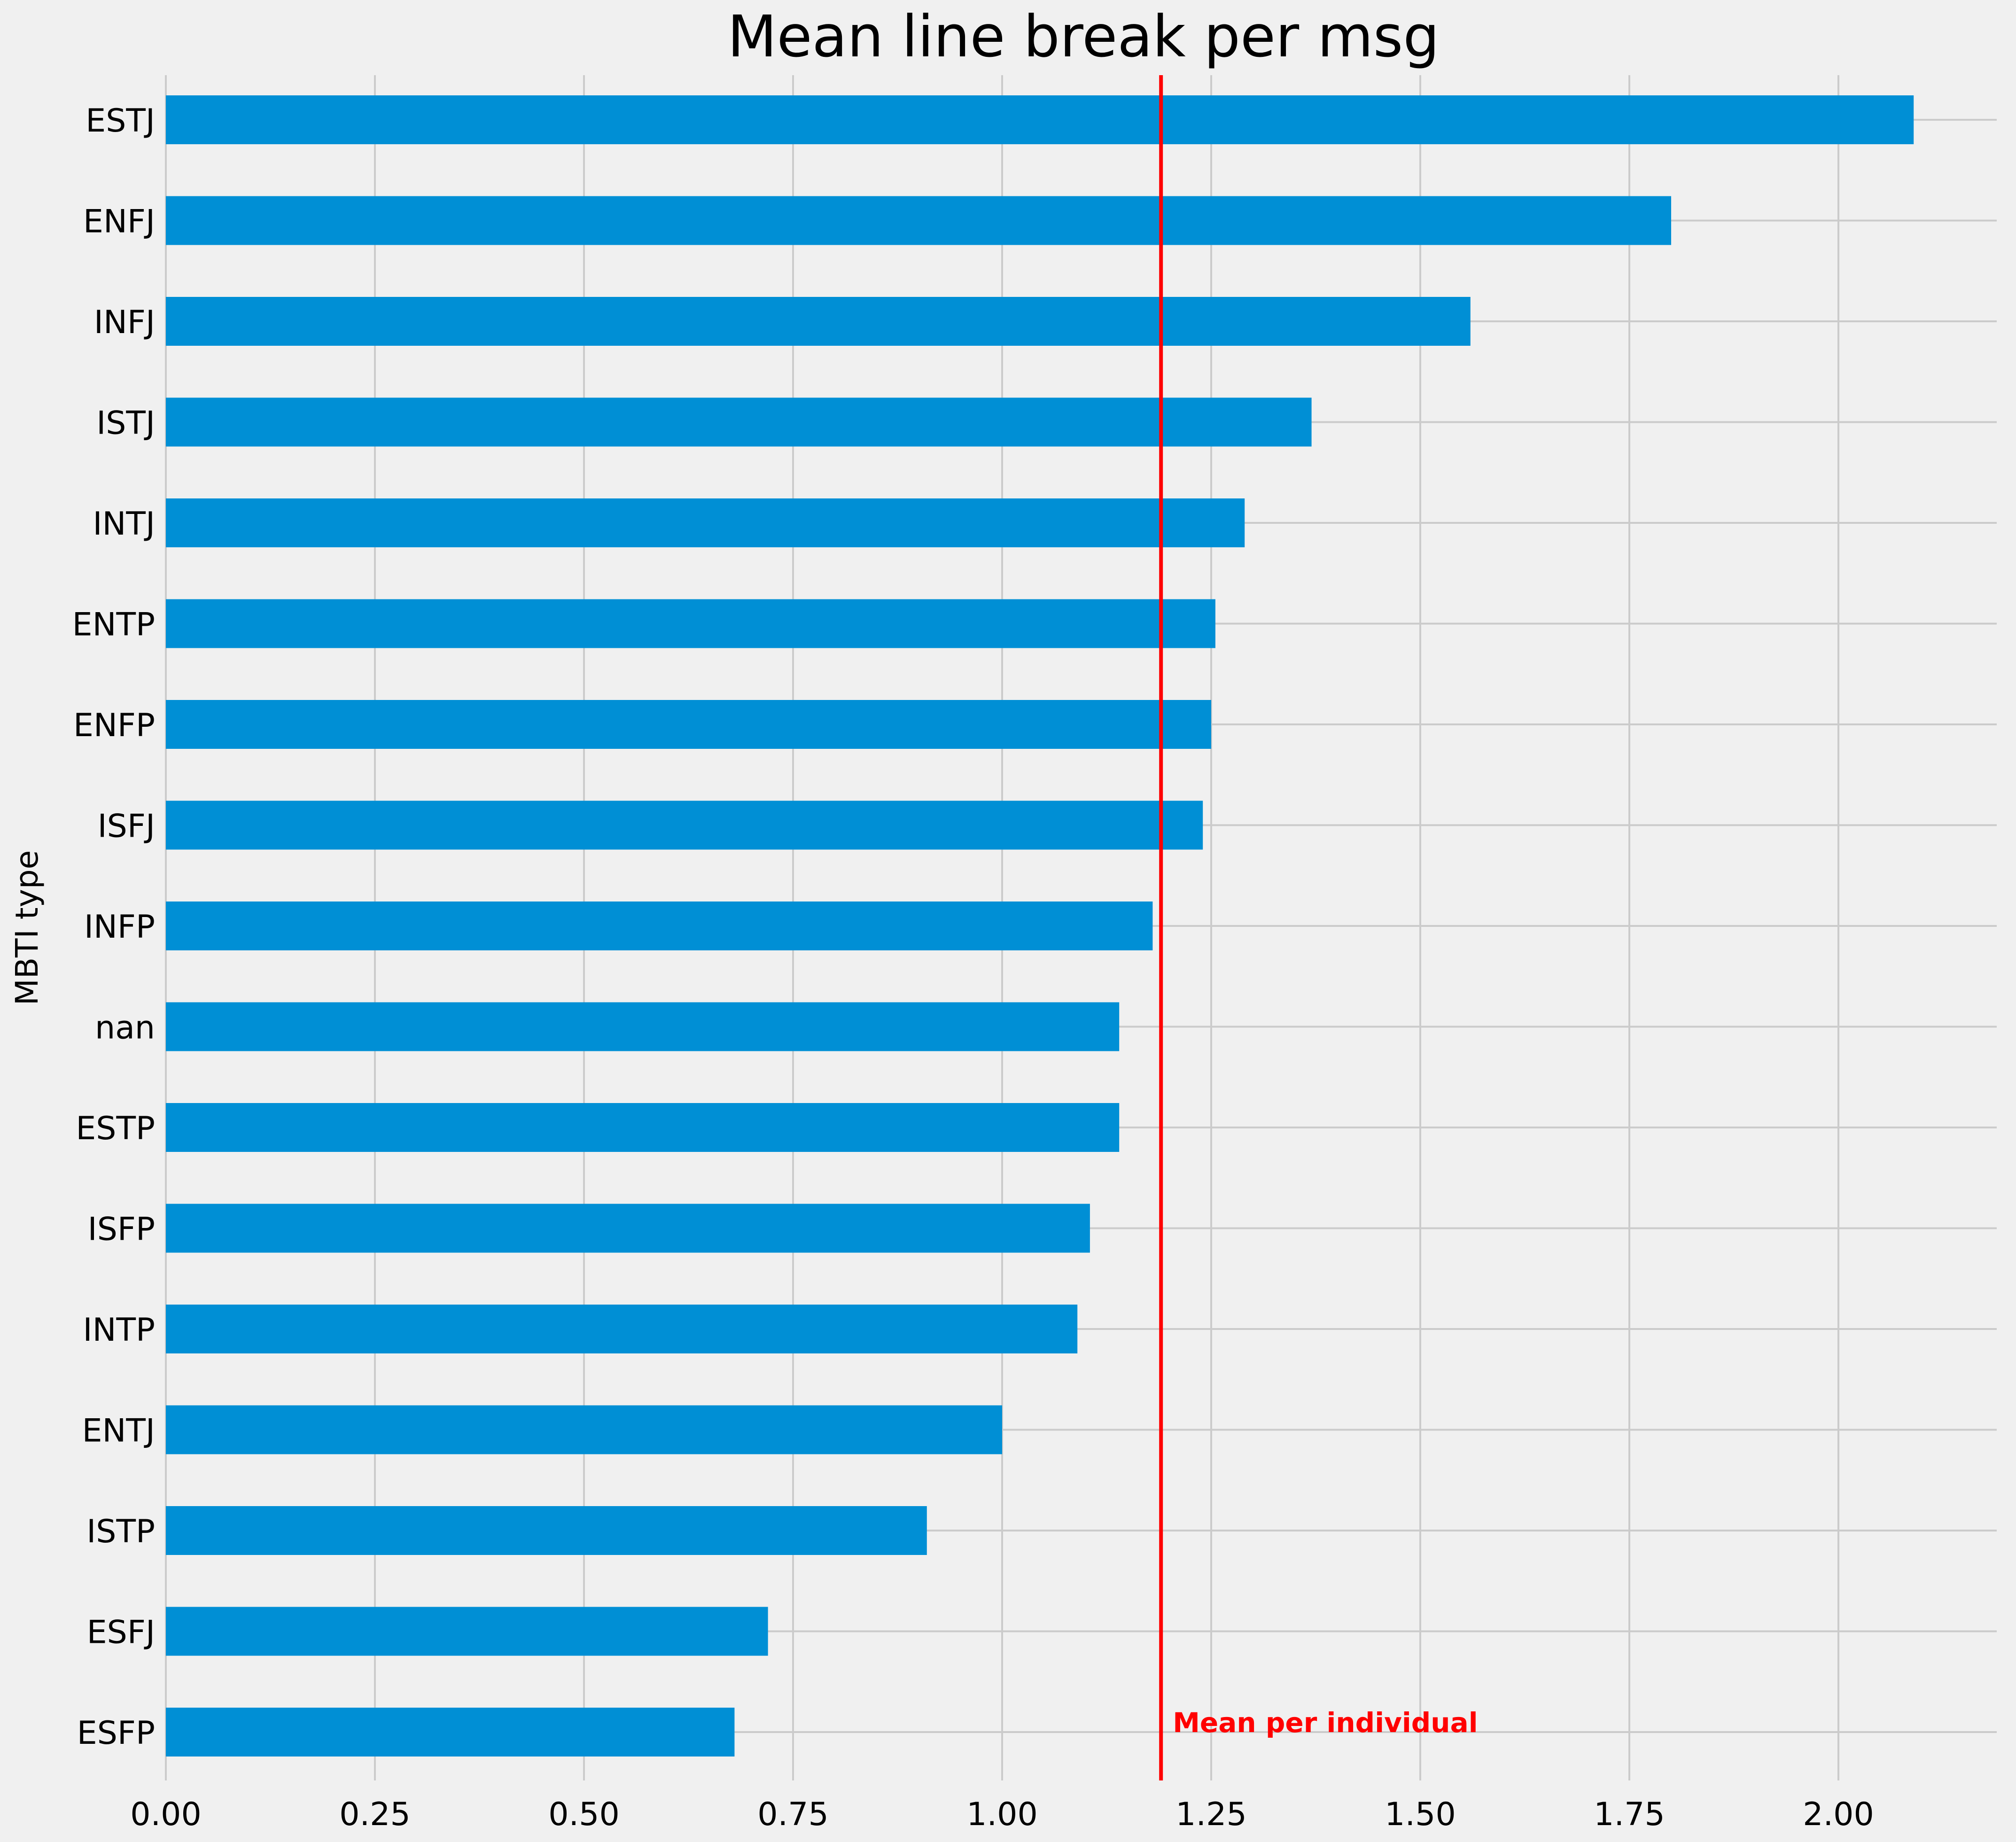  Describe the element at coordinates (584, 1429) in the screenshot. I see `bar-entj` at that location.